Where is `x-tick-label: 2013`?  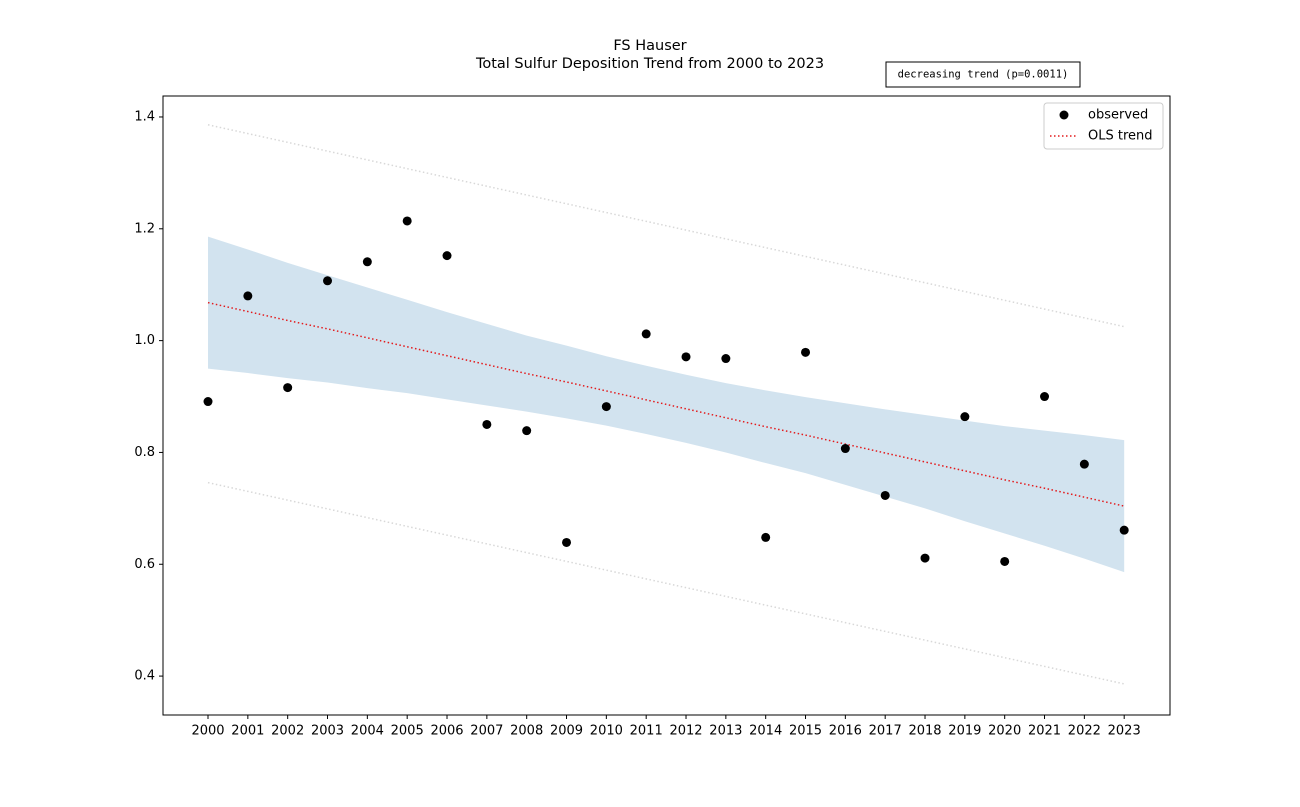 x-tick-label: 2013 is located at coordinates (725, 731).